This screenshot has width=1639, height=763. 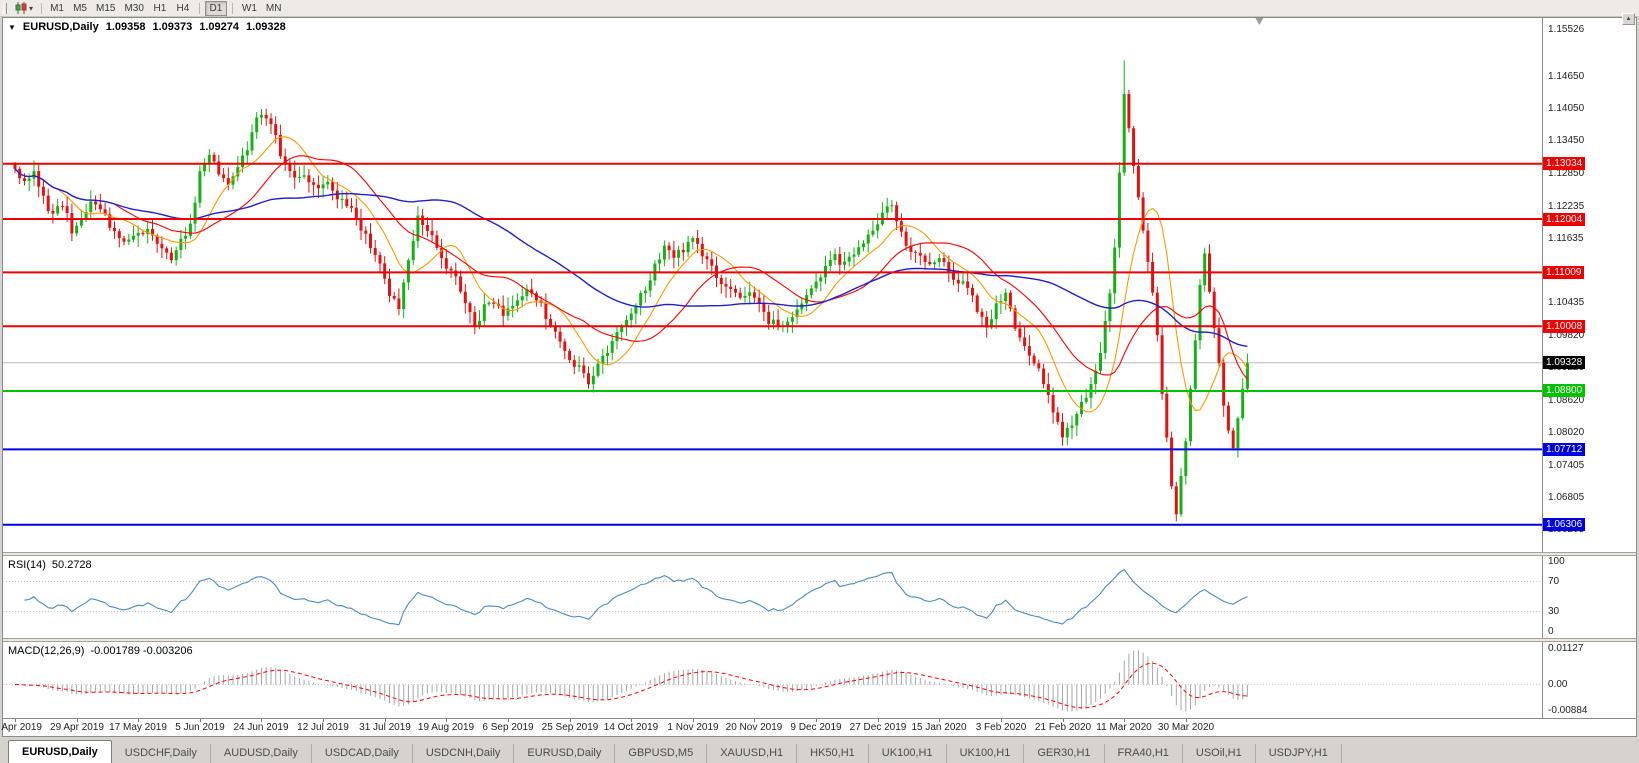 I want to click on date-label: 17 May 2019, so click(x=138, y=727).